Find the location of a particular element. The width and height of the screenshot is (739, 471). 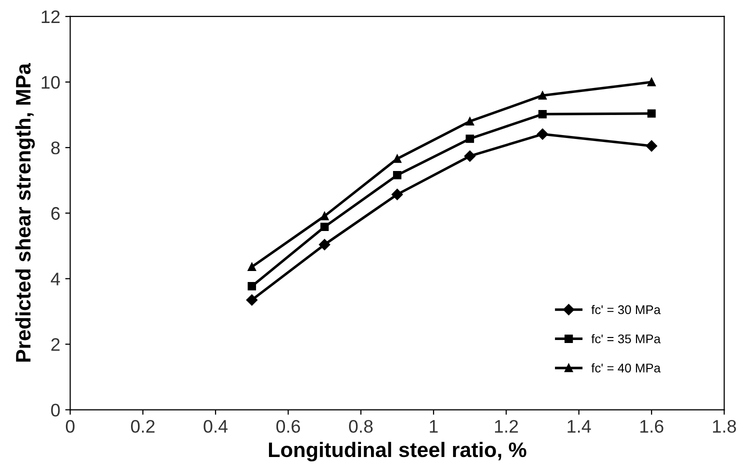

x-axis-title: Longitudinal steel ratio, % is located at coordinates (397, 452).